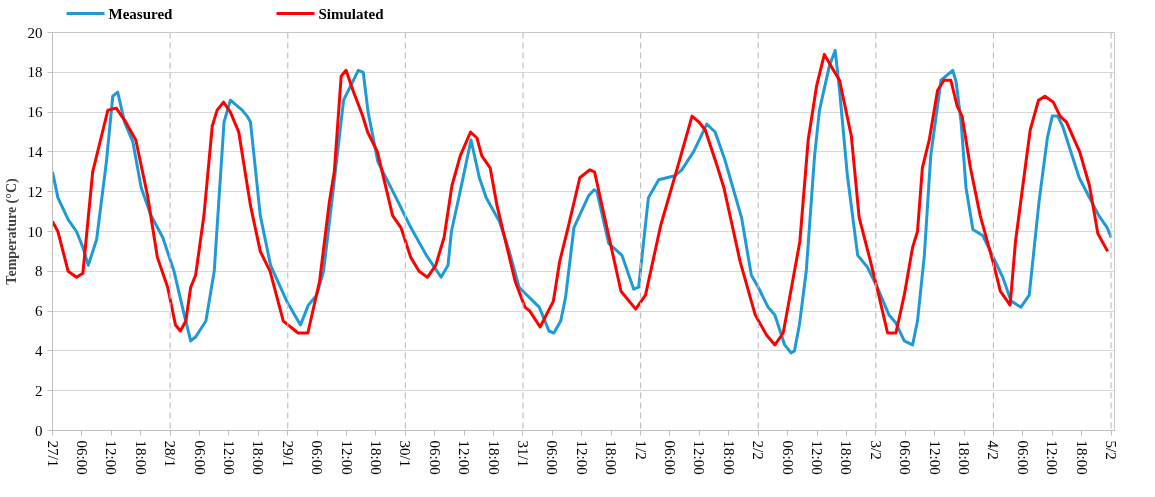 Image resolution: width=1155 pixels, height=497 pixels. I want to click on x-tick-label: 27/1, so click(52, 454).